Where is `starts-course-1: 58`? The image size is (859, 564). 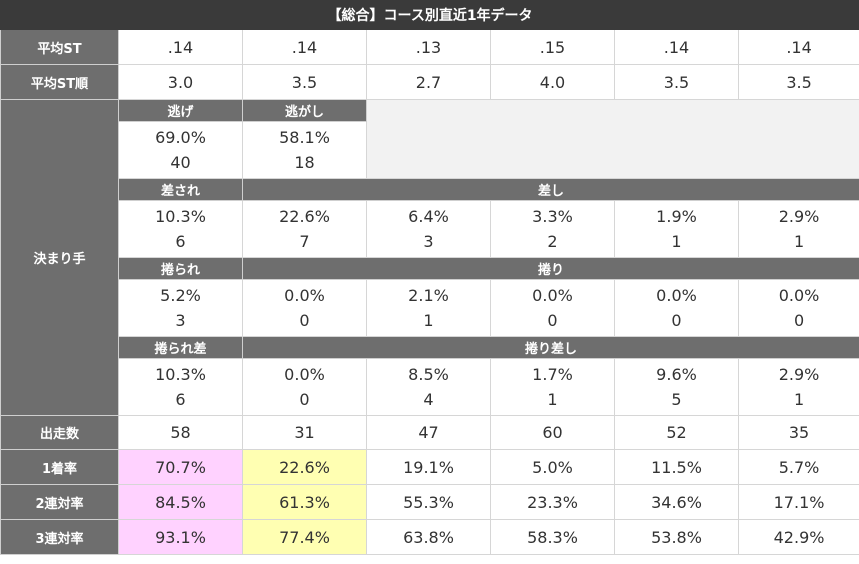
starts-course-1: 58 is located at coordinates (180, 432).